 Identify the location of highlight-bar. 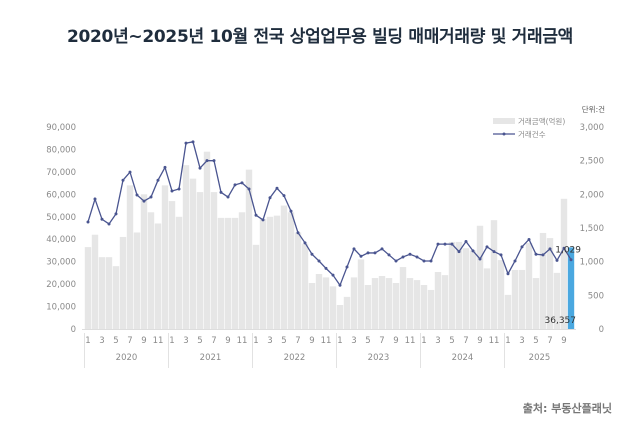
(571, 288).